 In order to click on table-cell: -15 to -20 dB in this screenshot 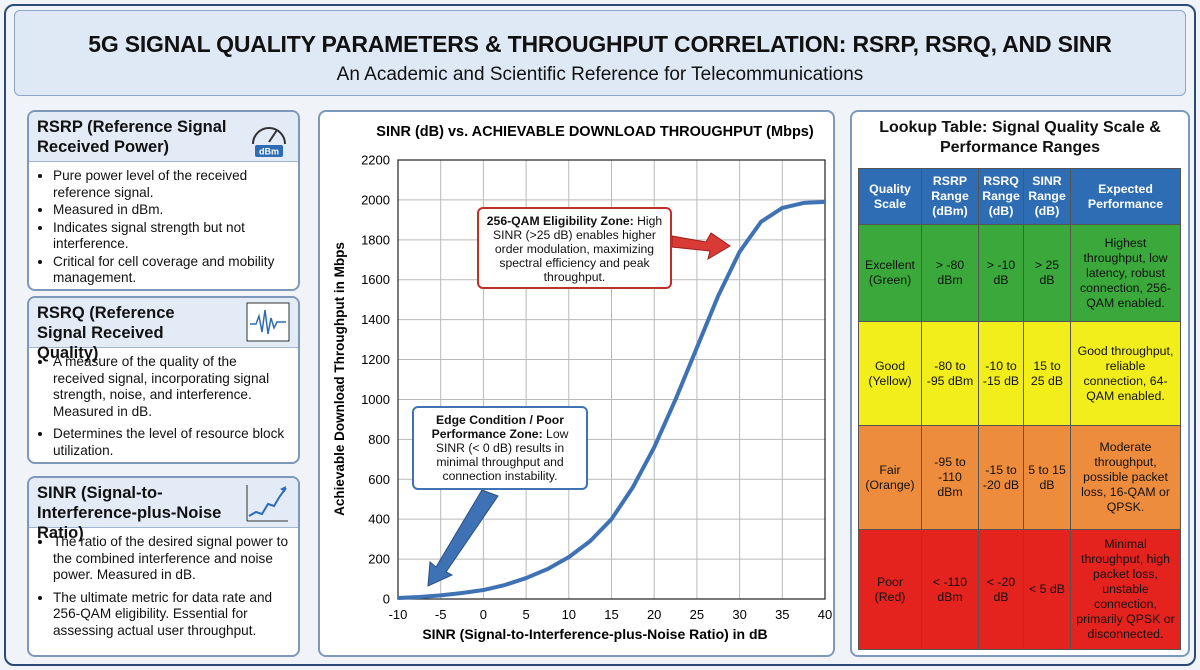, I will do `click(1001, 477)`.